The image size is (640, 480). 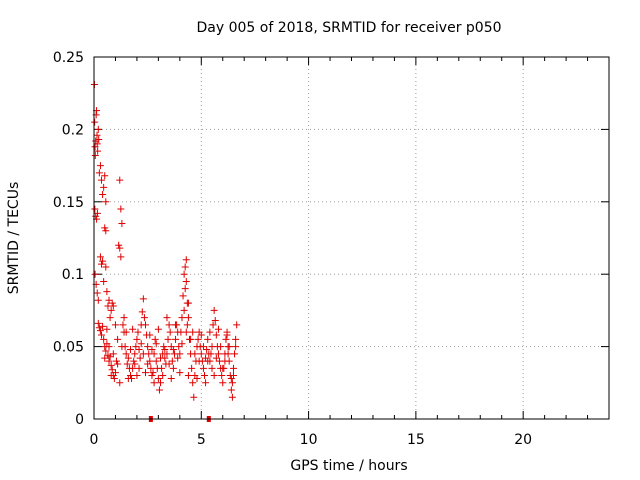 What do you see at coordinates (523, 440) in the screenshot?
I see `x-tick-label: 20` at bounding box center [523, 440].